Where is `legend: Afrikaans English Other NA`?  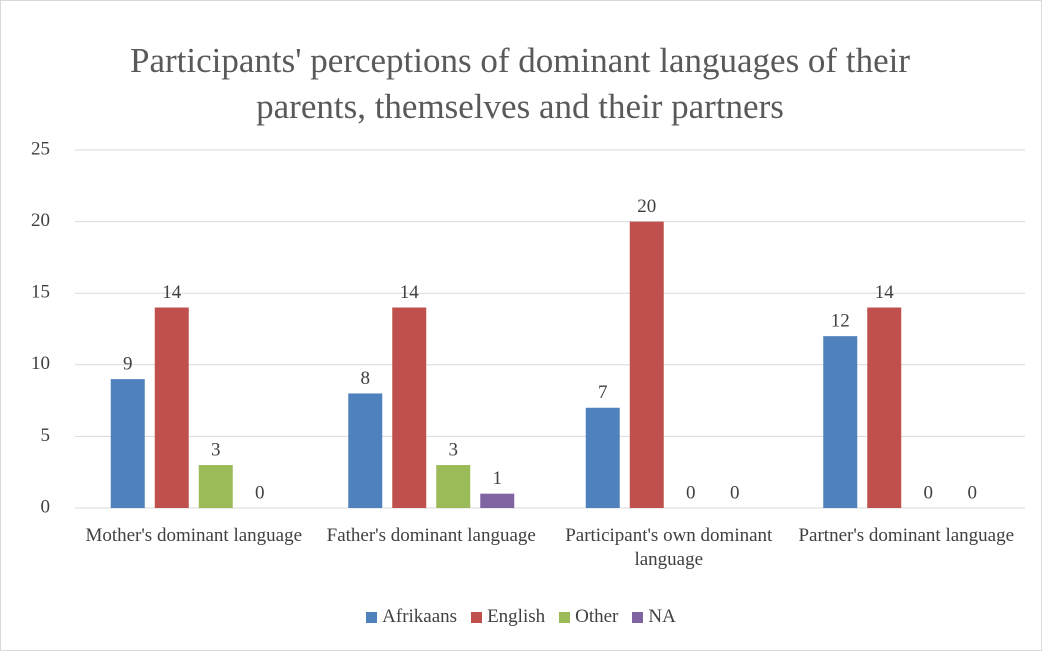
legend: Afrikaans English Other NA is located at coordinates (521, 617).